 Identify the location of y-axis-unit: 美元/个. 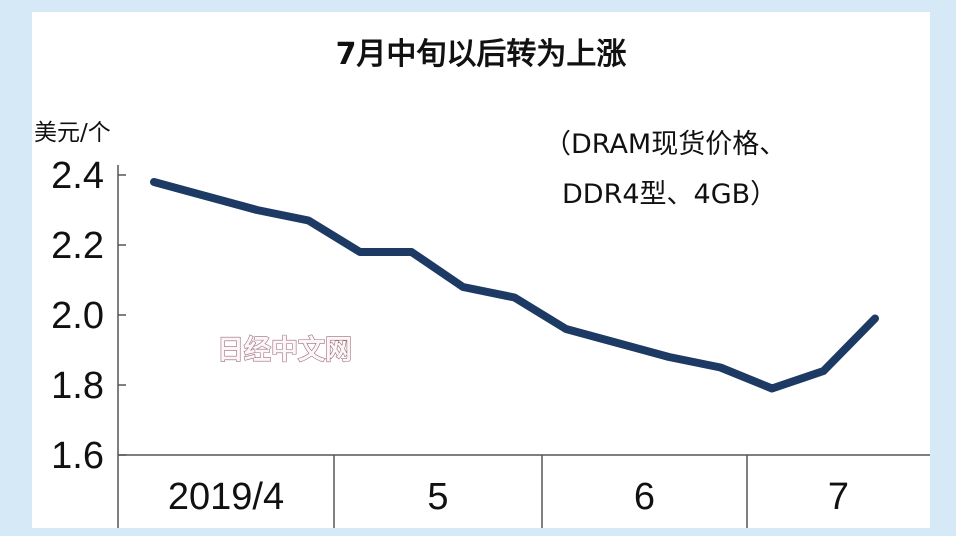
(72, 133).